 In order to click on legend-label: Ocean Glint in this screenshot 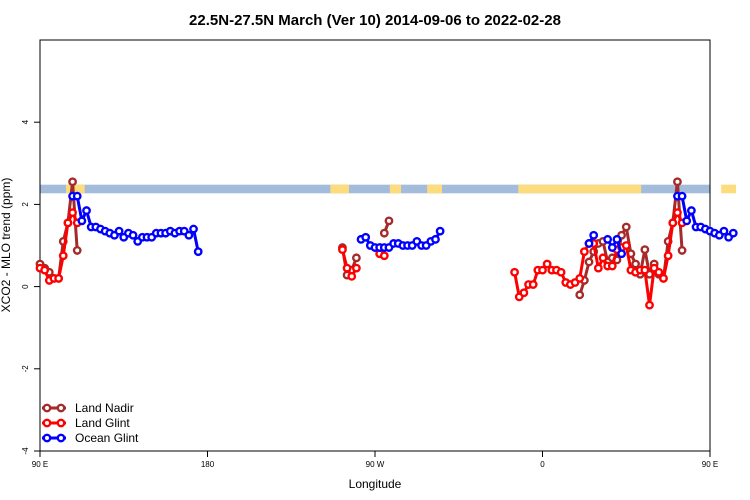, I will do `click(107, 438)`.